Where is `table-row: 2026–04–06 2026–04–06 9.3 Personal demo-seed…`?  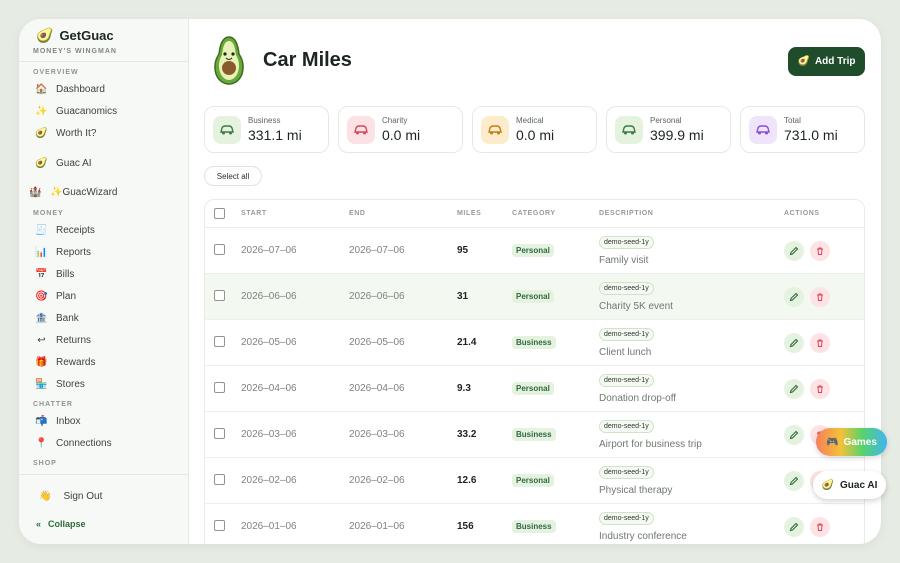
table-row: 2026–04–06 2026–04–06 9.3 Personal demo-seed… is located at coordinates (534, 389).